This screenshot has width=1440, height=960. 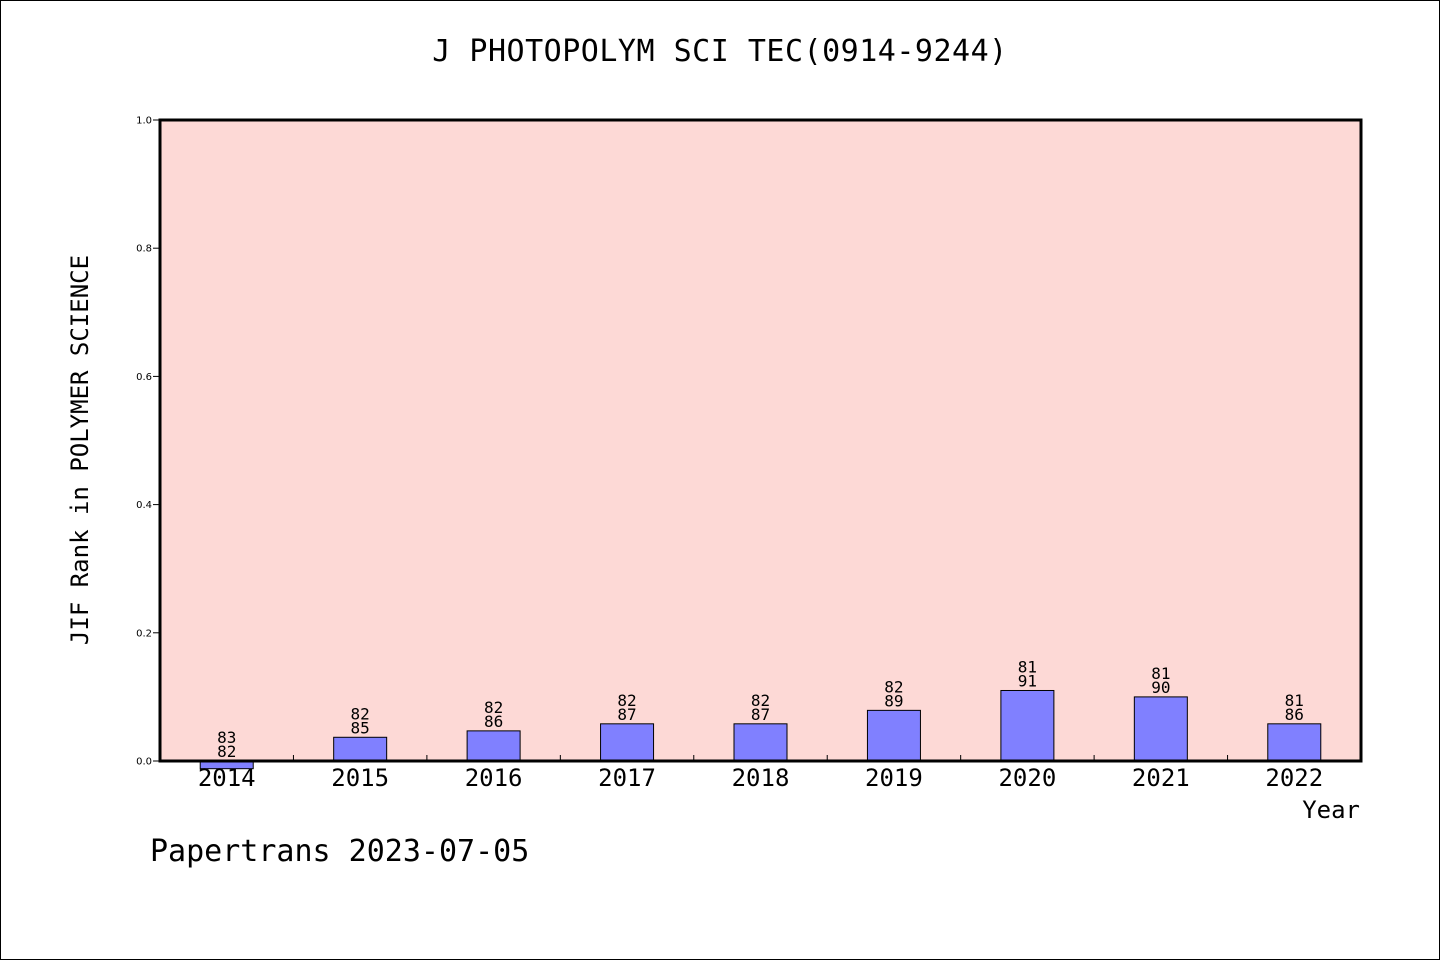 What do you see at coordinates (144, 505) in the screenshot?
I see `y-tick-label: 0.4` at bounding box center [144, 505].